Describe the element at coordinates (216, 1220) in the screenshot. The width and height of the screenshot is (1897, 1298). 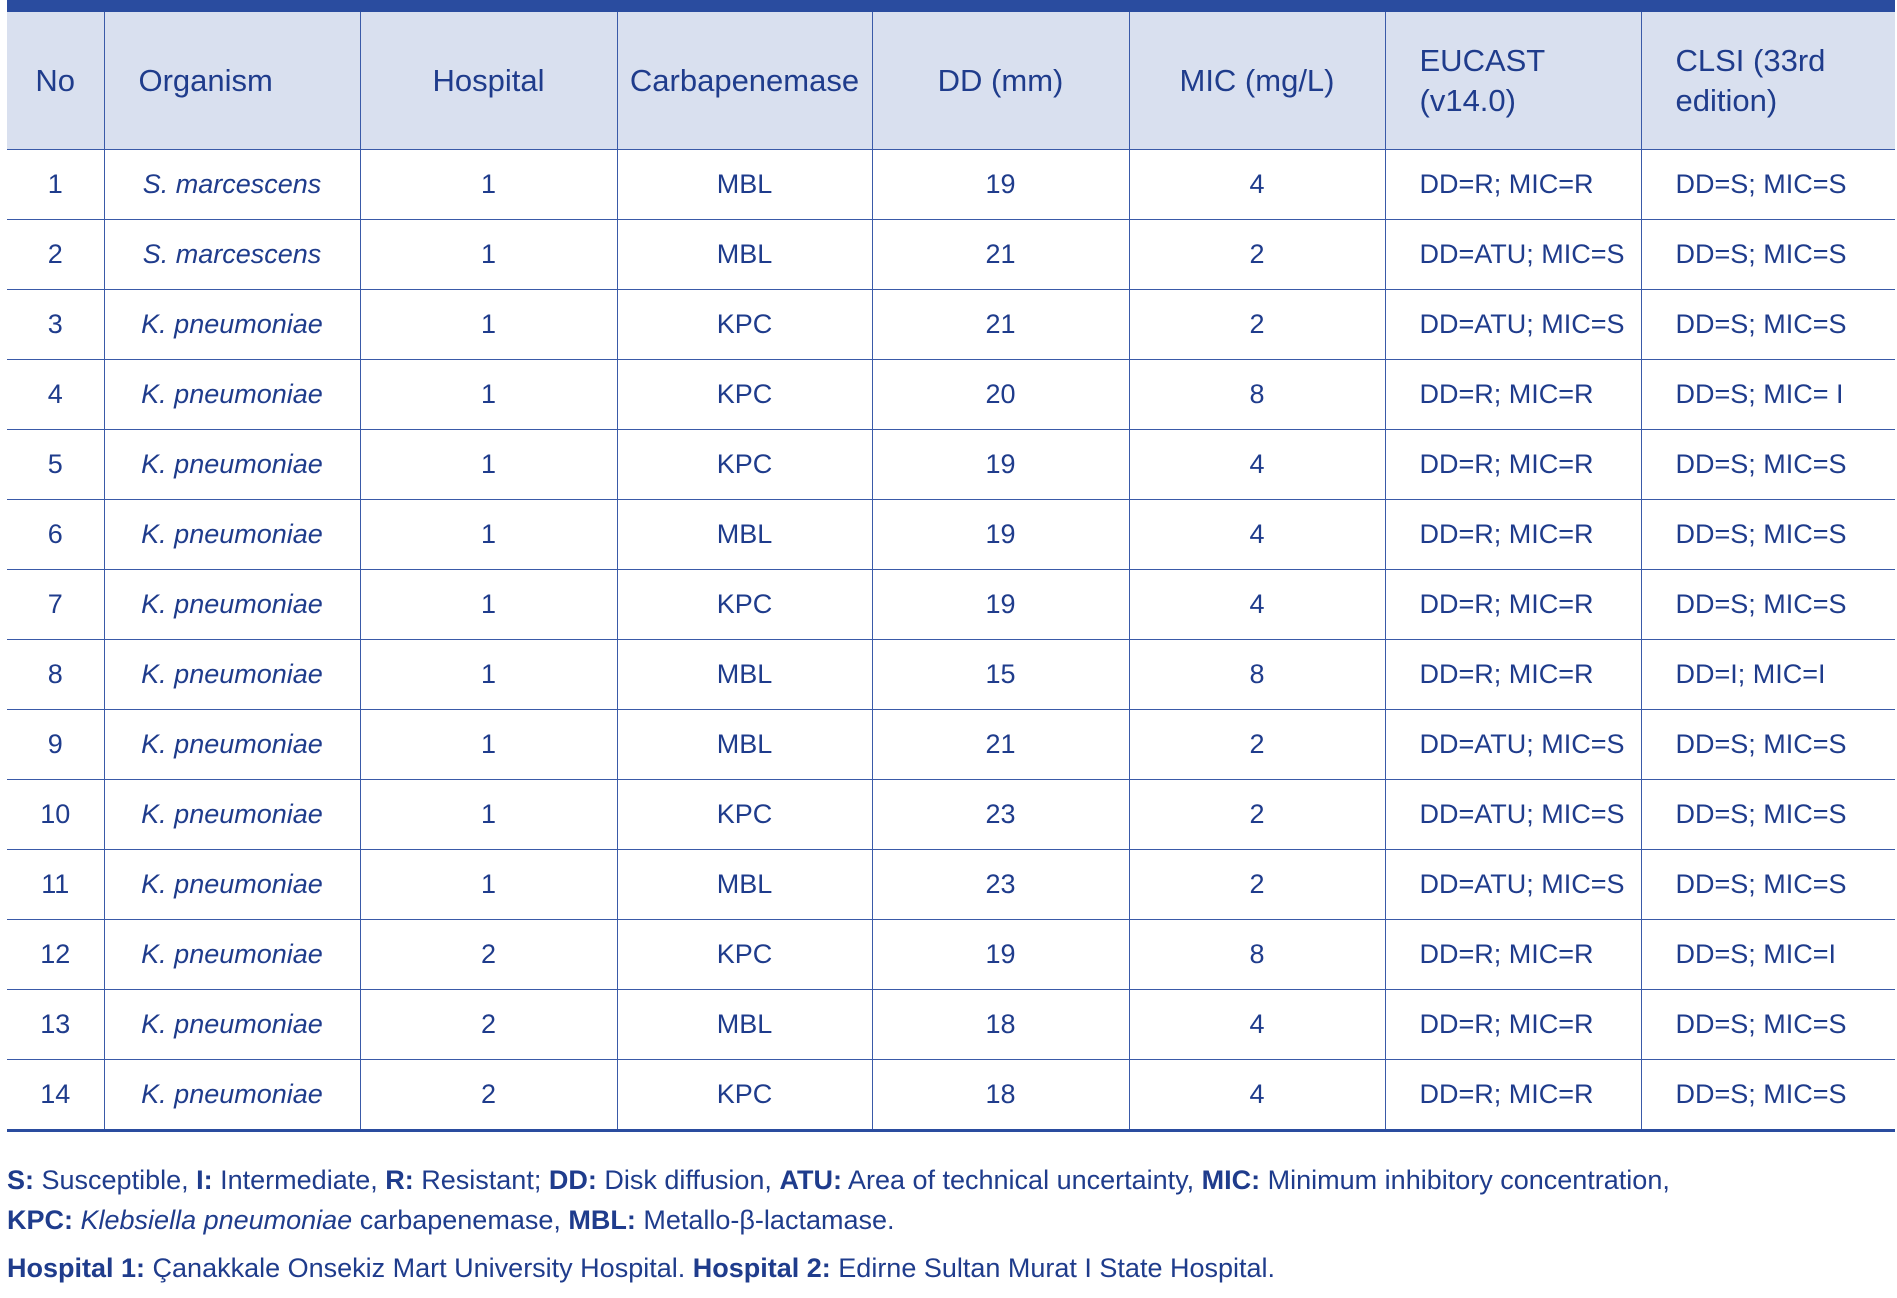
I see `species-name: Klebsiella pneumoniae` at that location.